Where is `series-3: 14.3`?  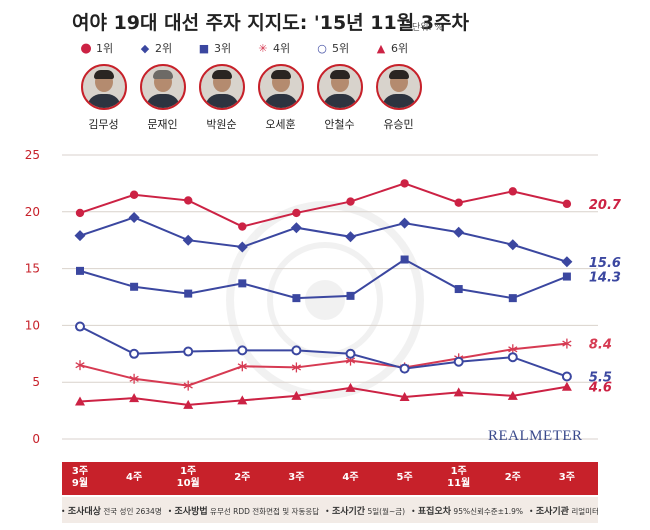 series-3: 14.3 is located at coordinates (348, 279).